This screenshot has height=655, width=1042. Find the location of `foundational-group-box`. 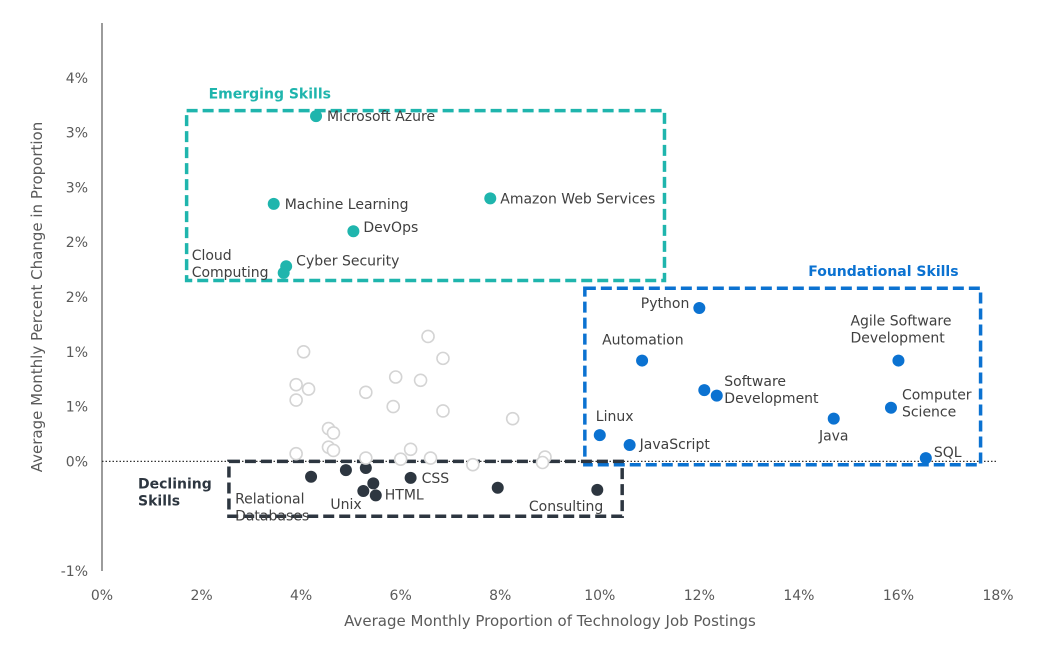

foundational-group-box is located at coordinates (783, 376).